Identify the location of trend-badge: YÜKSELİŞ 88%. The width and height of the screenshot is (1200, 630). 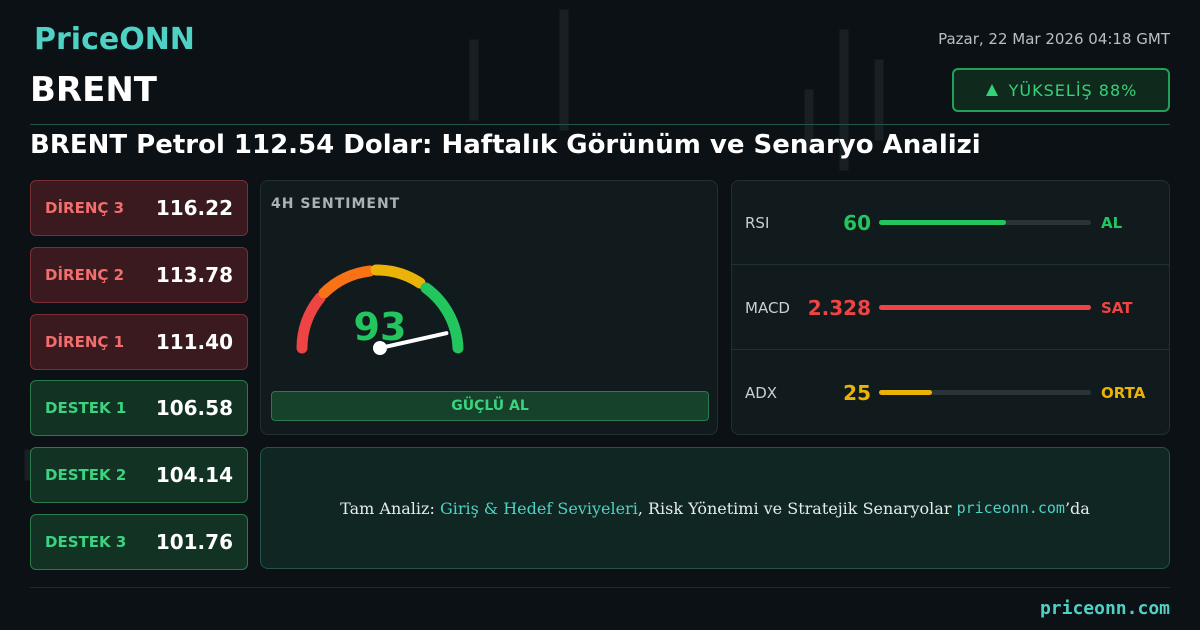
(1061, 90).